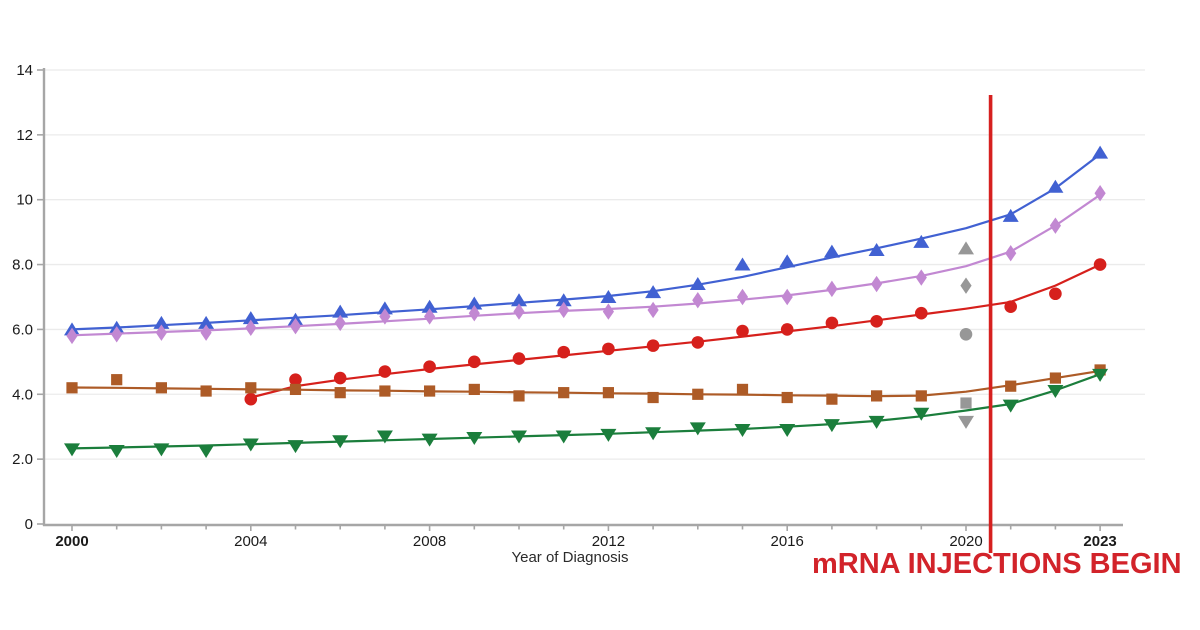  What do you see at coordinates (29, 524) in the screenshot?
I see `svg-text: 0` at bounding box center [29, 524].